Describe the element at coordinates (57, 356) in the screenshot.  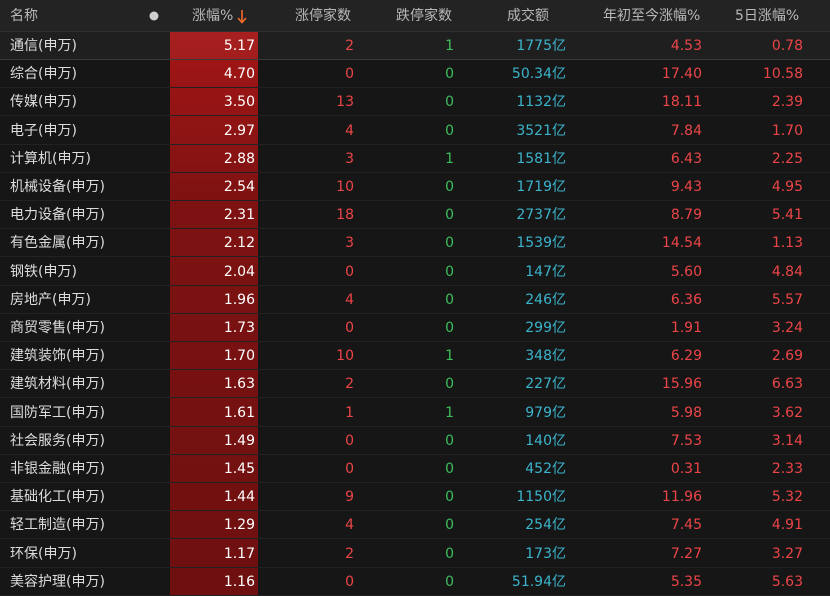
I see `name-cell: 建筑装饰(申万)` at that location.